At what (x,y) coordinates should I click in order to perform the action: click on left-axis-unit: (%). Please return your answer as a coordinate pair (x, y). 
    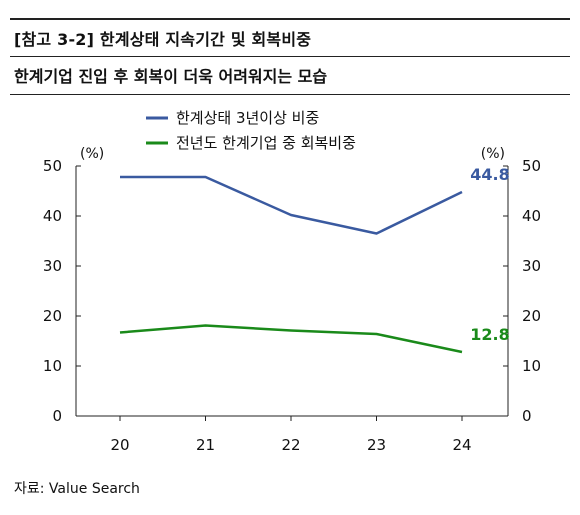
    Looking at the image, I should click on (92, 154).